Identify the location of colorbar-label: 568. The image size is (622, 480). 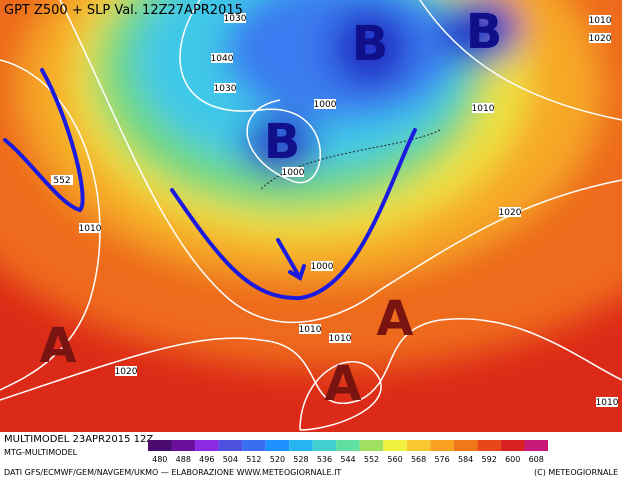
(418, 459).